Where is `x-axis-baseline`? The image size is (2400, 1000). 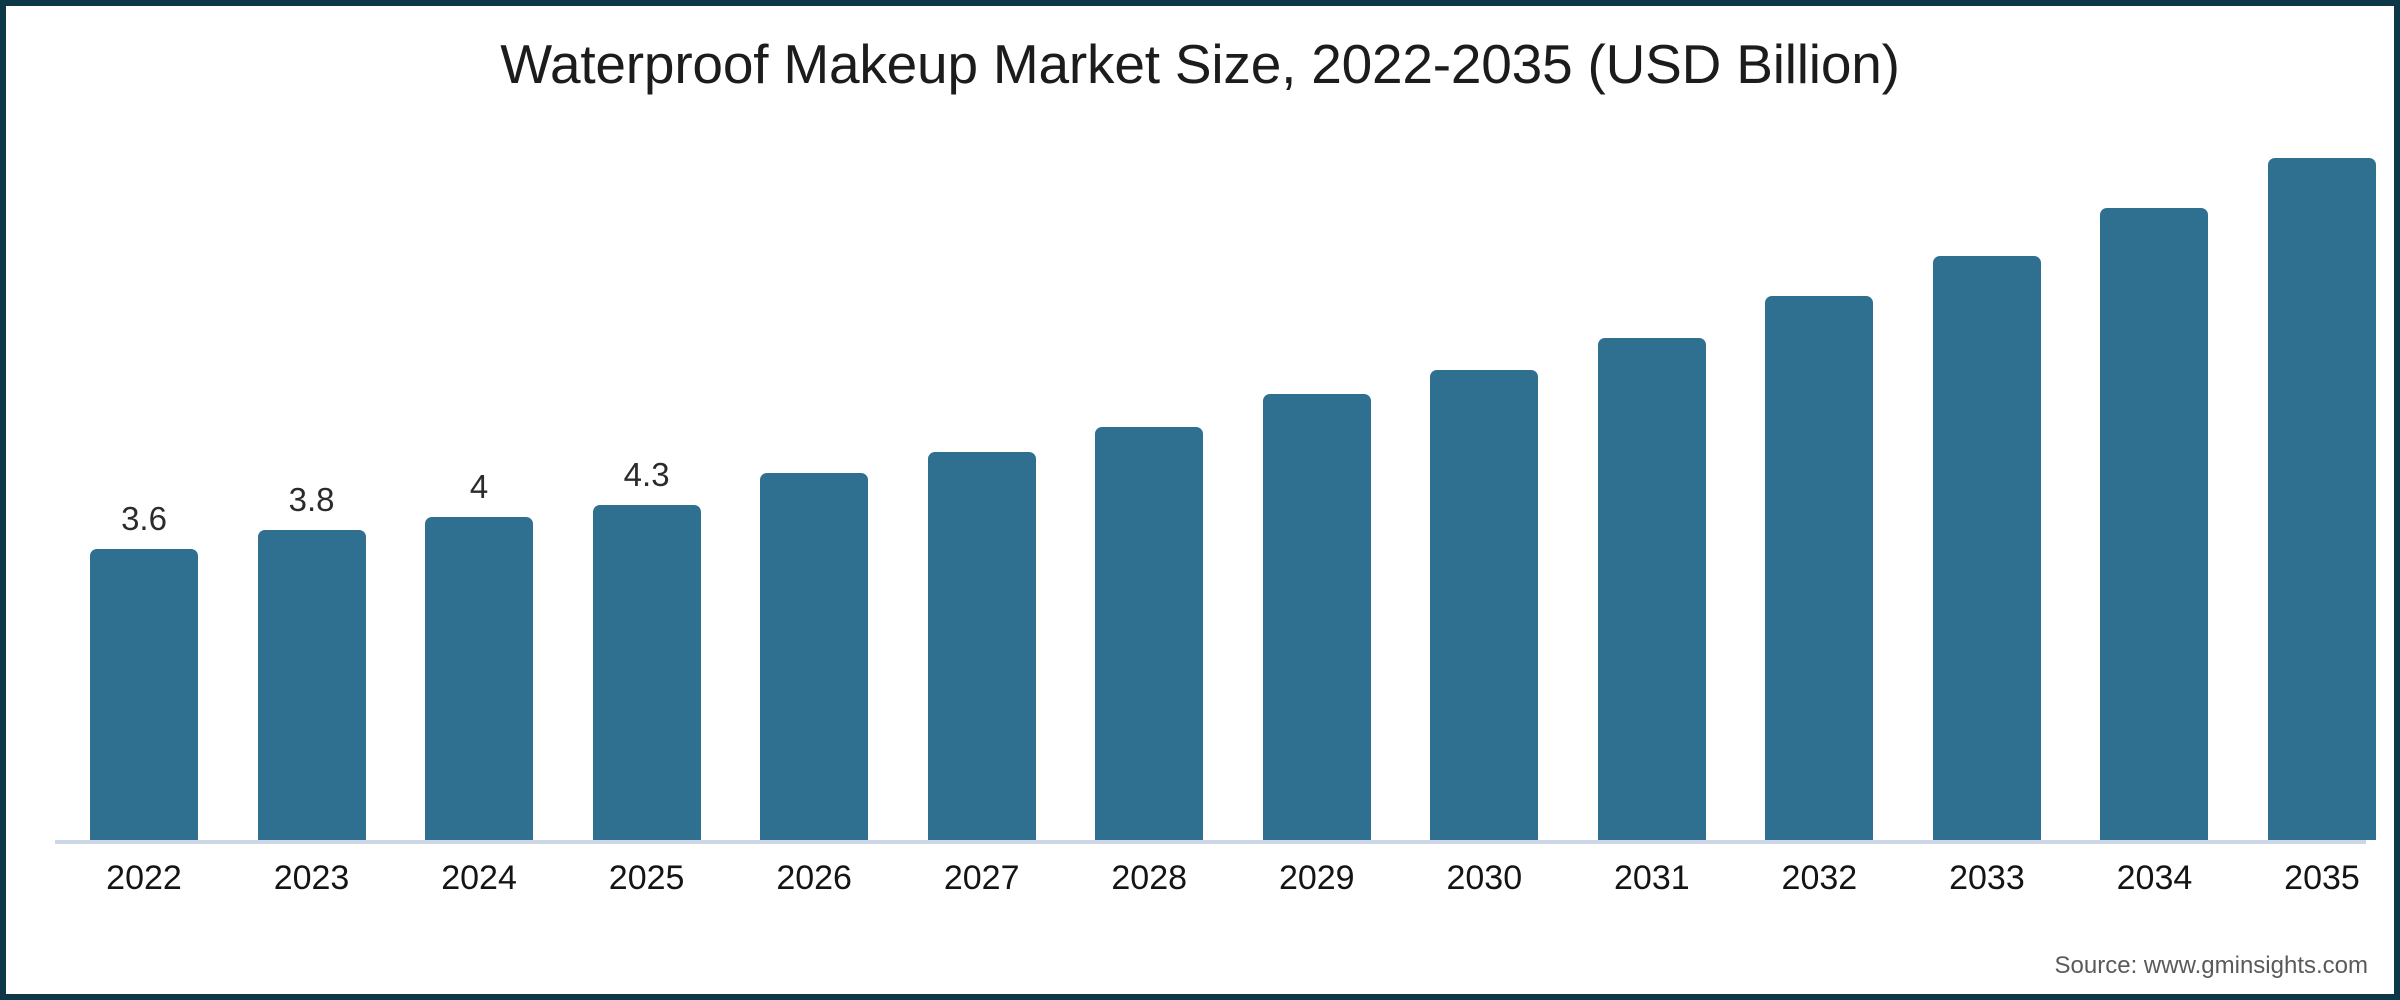
x-axis-baseline is located at coordinates (1210, 842).